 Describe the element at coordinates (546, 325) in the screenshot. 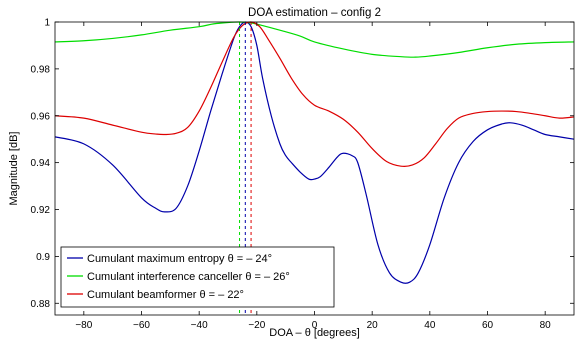

I see `x-tick-label: 80` at that location.